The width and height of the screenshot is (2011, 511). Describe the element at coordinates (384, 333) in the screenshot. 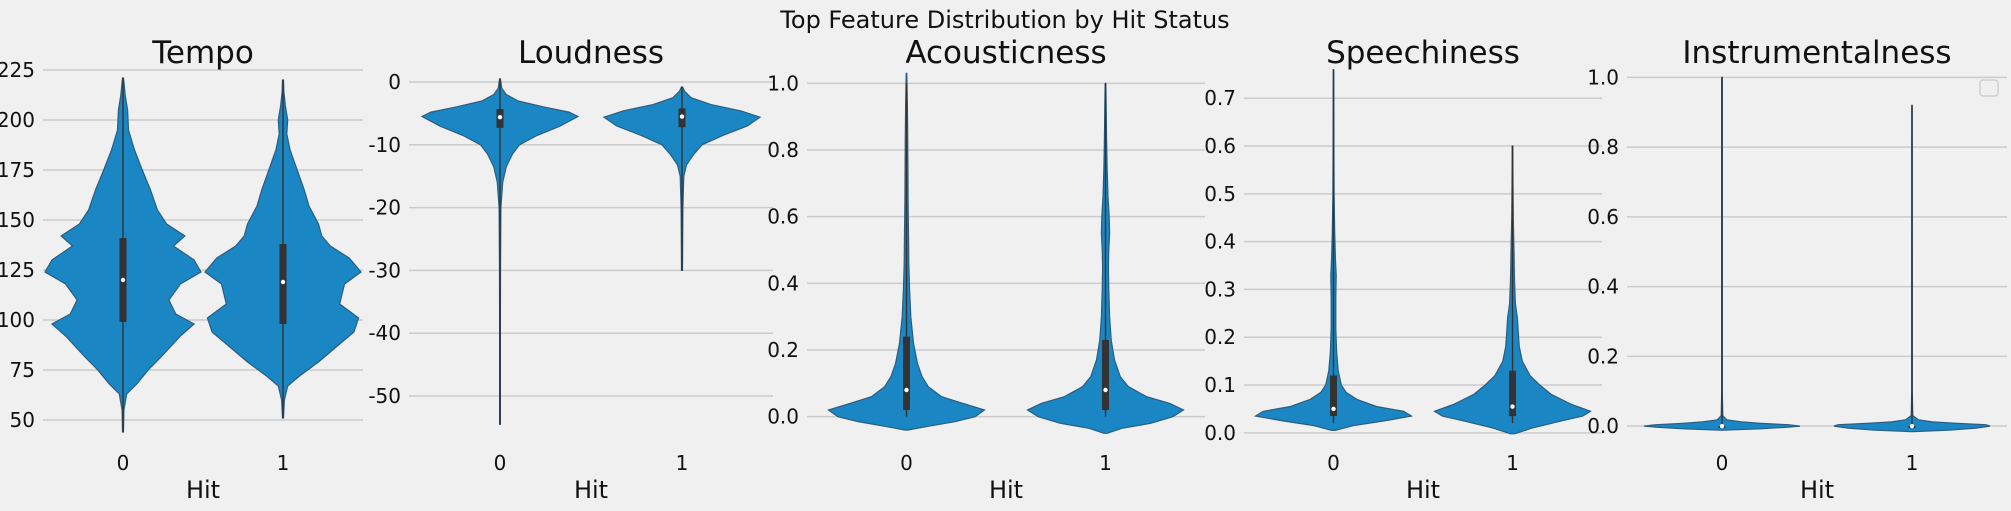

I see `y-tick-label: -40` at that location.